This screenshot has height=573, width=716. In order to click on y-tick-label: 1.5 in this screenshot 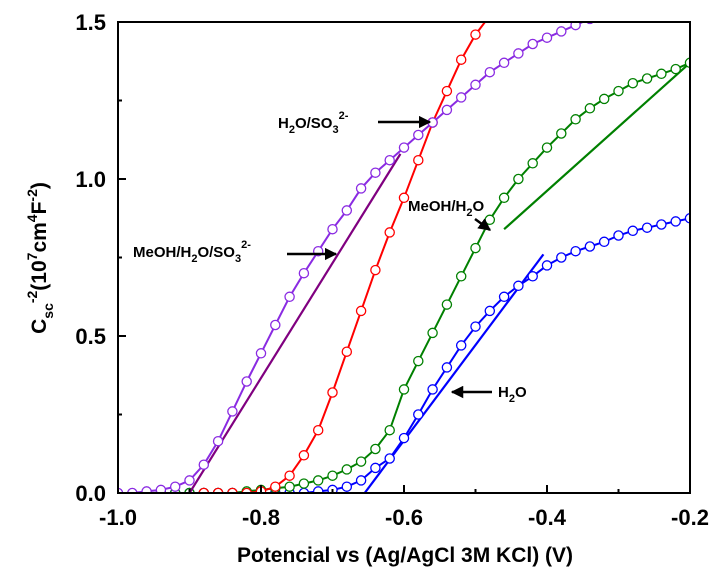, I will do `click(90, 22)`.